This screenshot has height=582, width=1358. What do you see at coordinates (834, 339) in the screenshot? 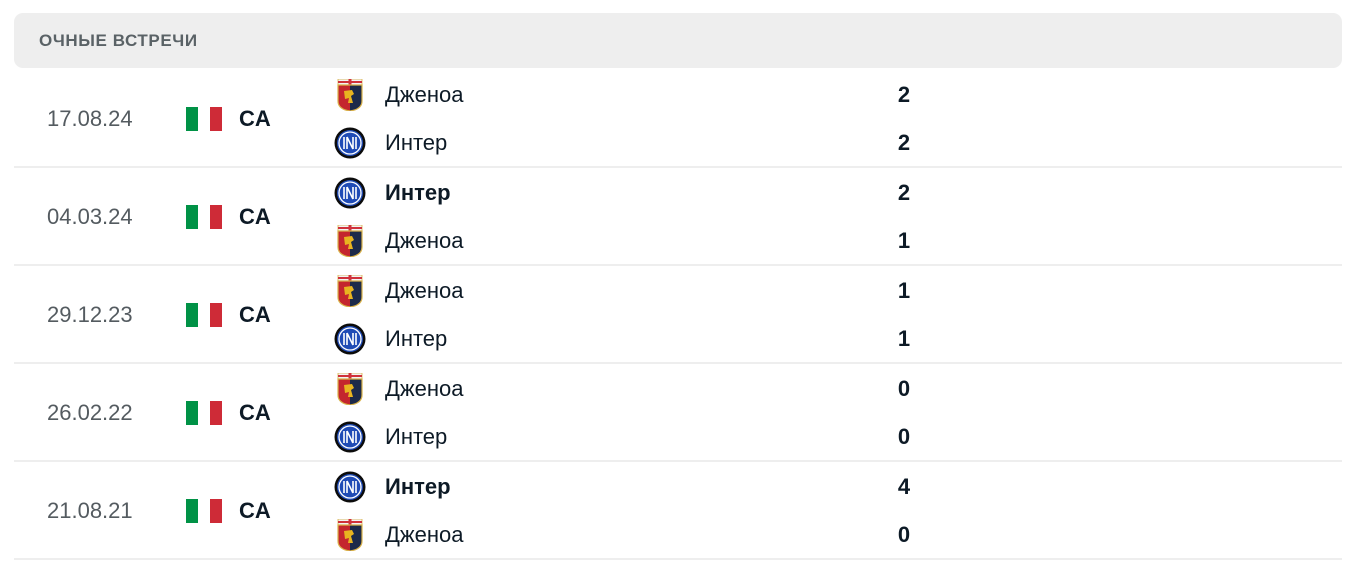
I see `team-row: Интер 1` at bounding box center [834, 339].